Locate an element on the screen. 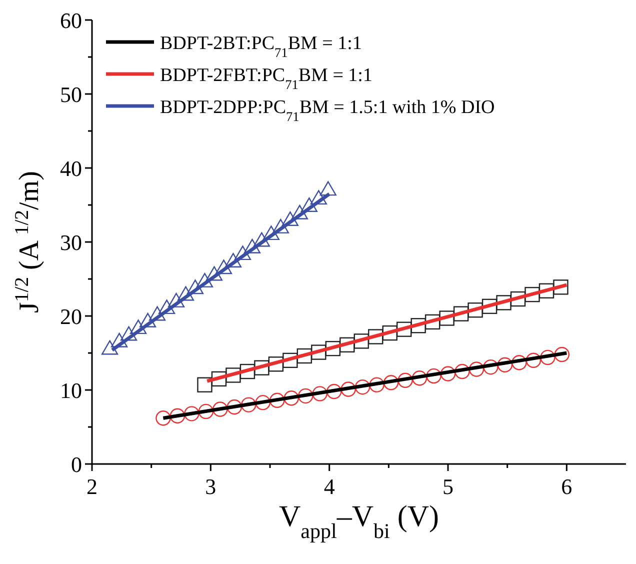 The height and width of the screenshot is (564, 636). x-axis-title: V$_{appl}$–V$_{bi}$ (V) is located at coordinates (359, 521).